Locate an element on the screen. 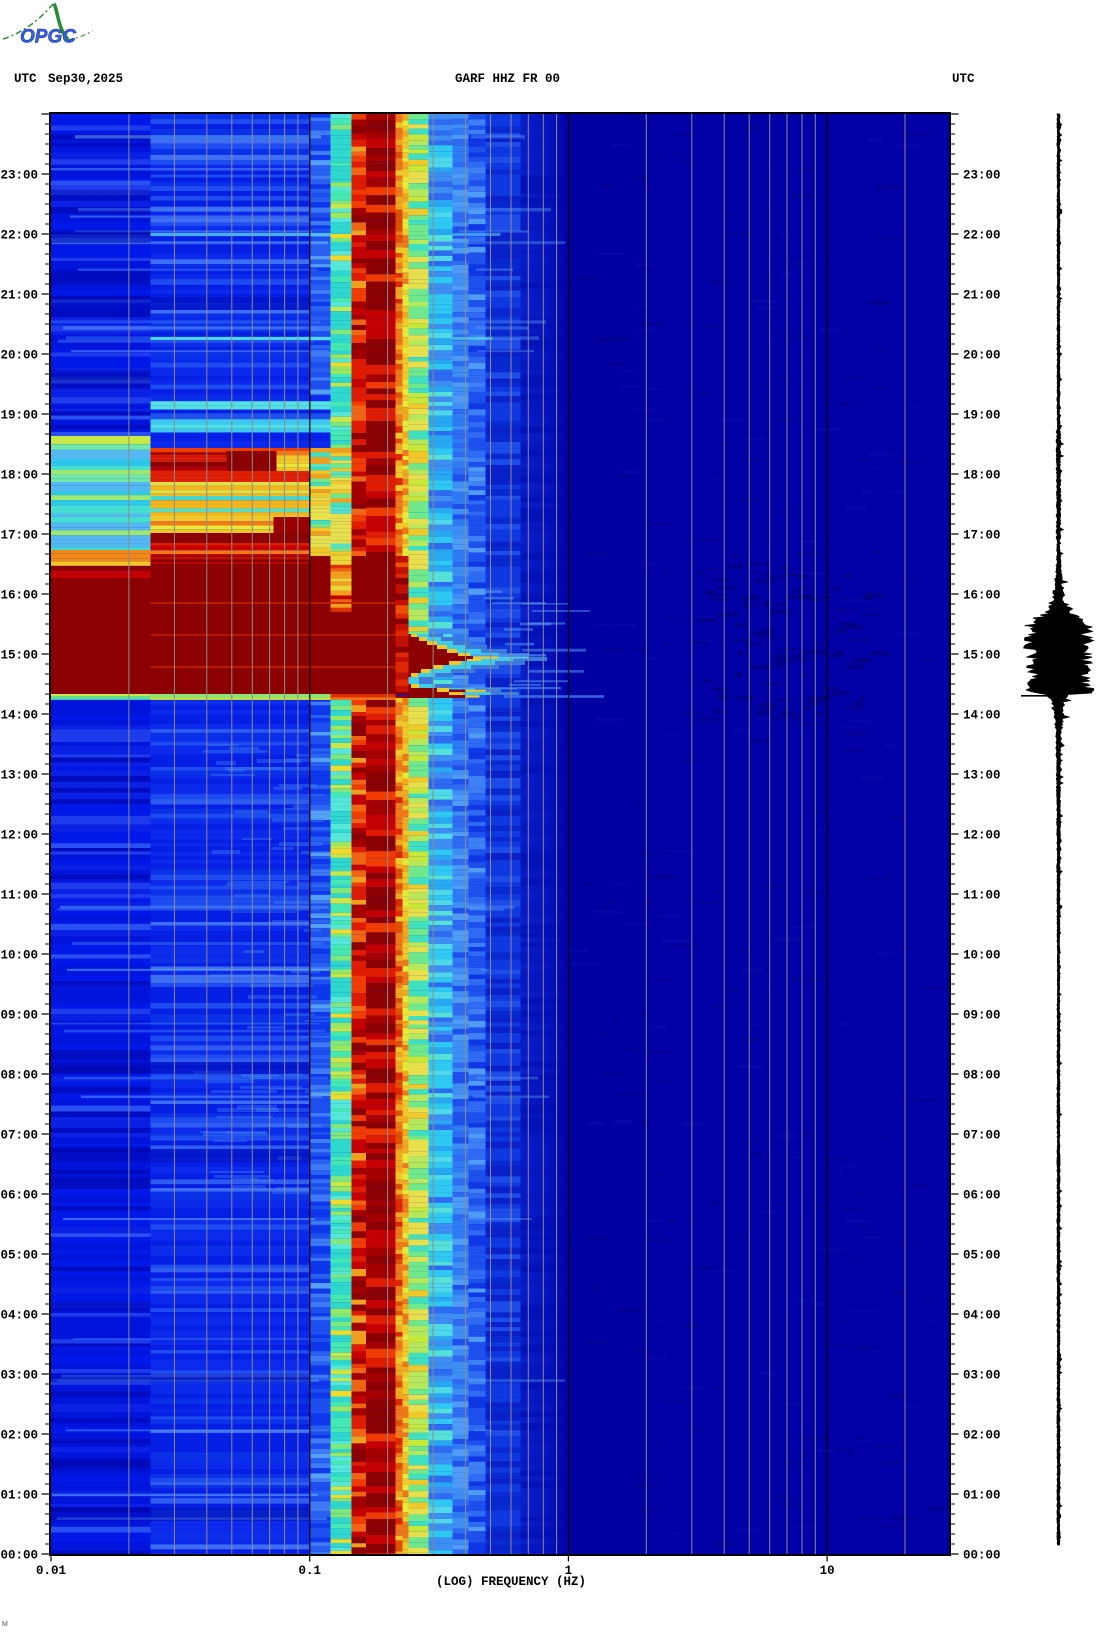 The height and width of the screenshot is (1639, 1102). svg-text: Sep30,2025 is located at coordinates (85, 79).